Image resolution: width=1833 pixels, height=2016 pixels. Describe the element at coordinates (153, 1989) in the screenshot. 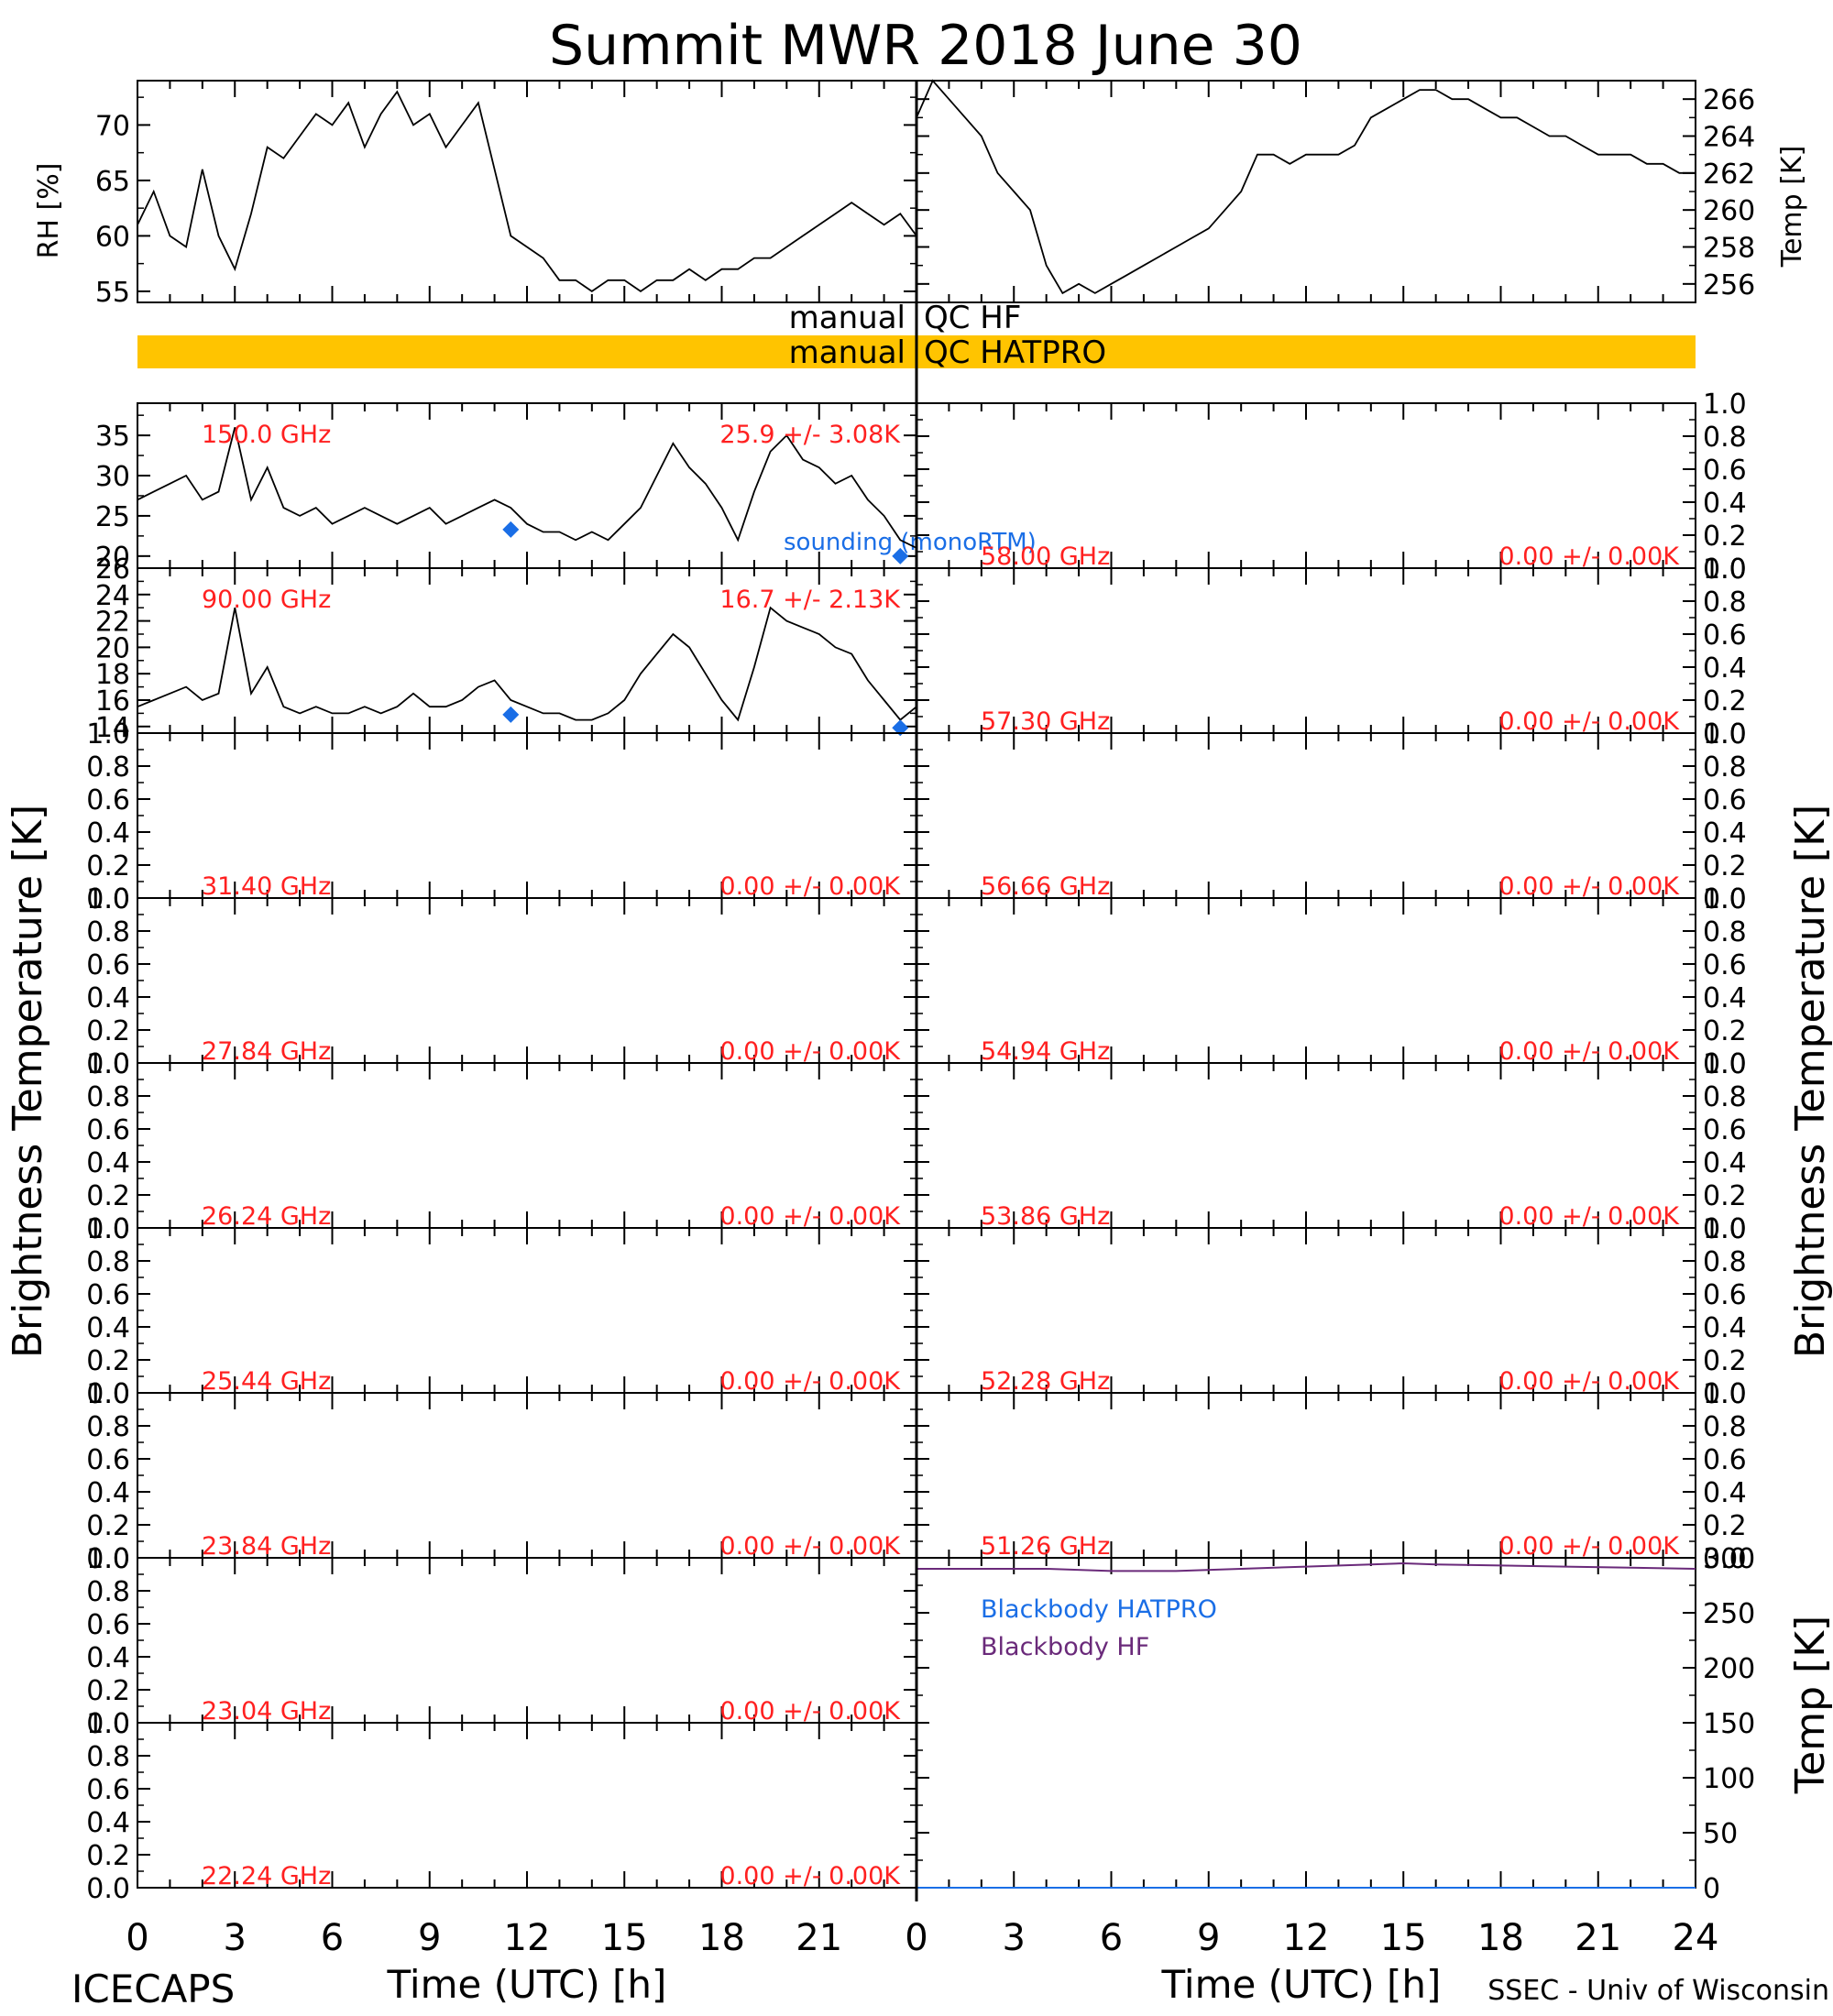

I see `footer-left: ICECAPS` at that location.